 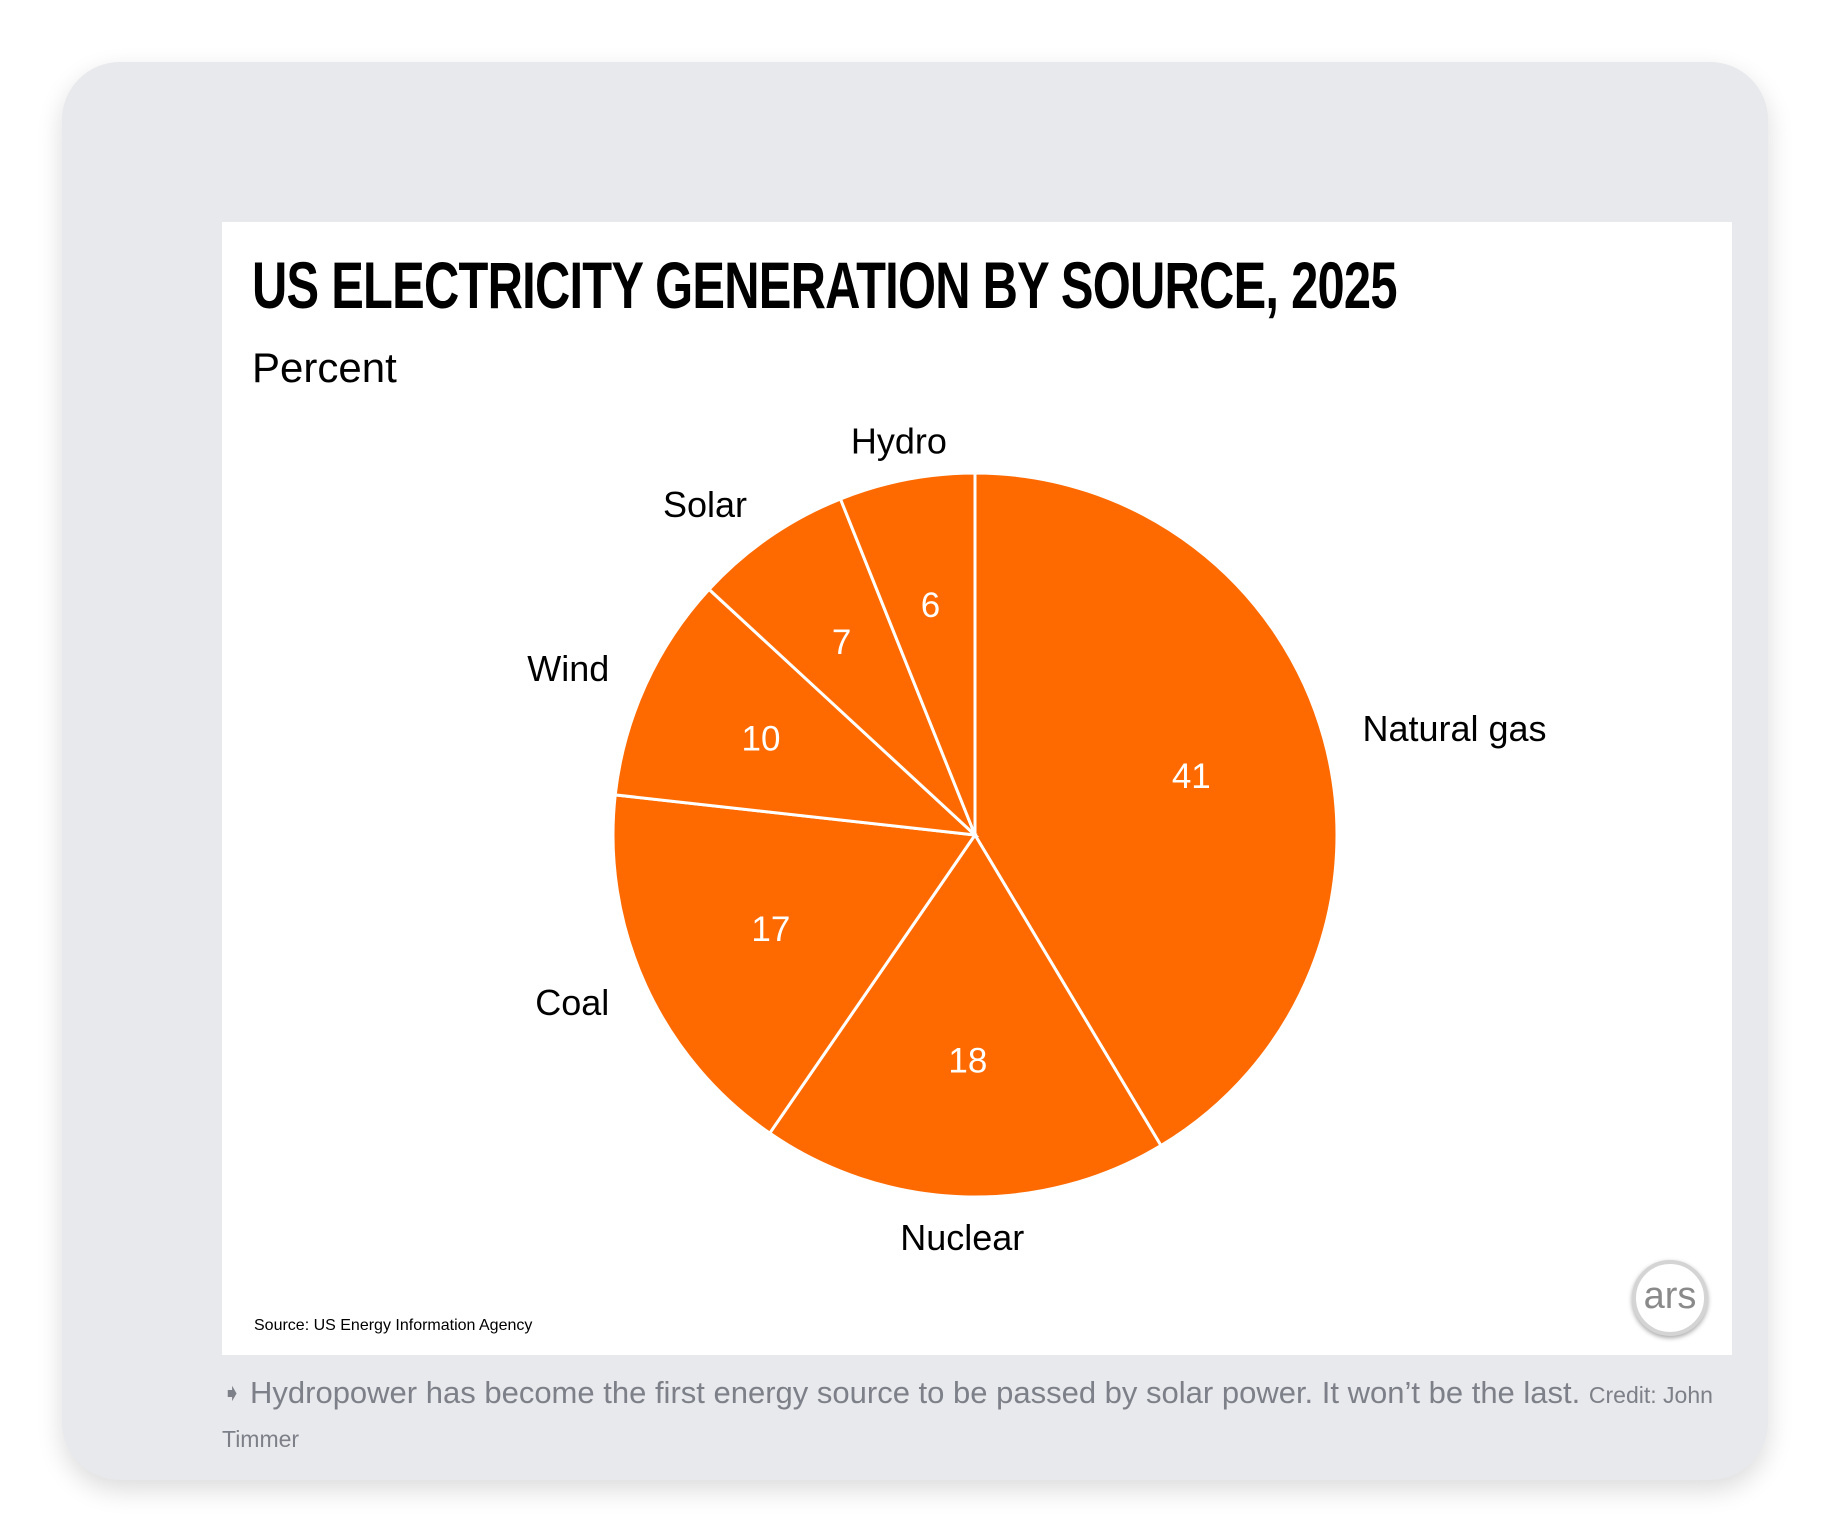 I want to click on pie-slice-natural-gas, so click(x=1156, y=809).